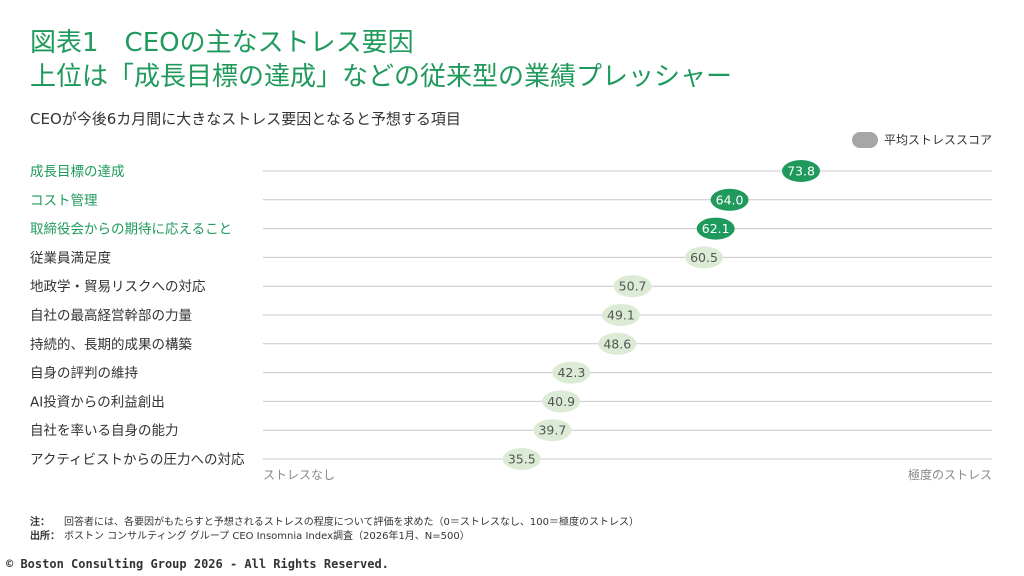 The height and width of the screenshot is (576, 1024). I want to click on value-label: 40.9, so click(561, 401).